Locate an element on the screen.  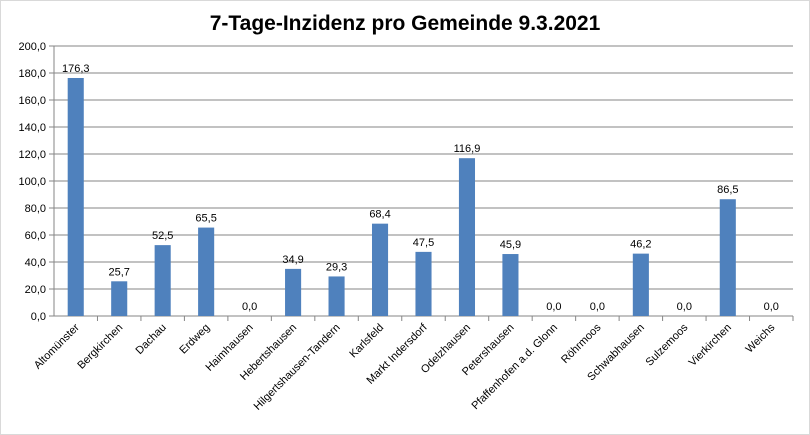
y-tick-label: 60,0 is located at coordinates (35, 236).